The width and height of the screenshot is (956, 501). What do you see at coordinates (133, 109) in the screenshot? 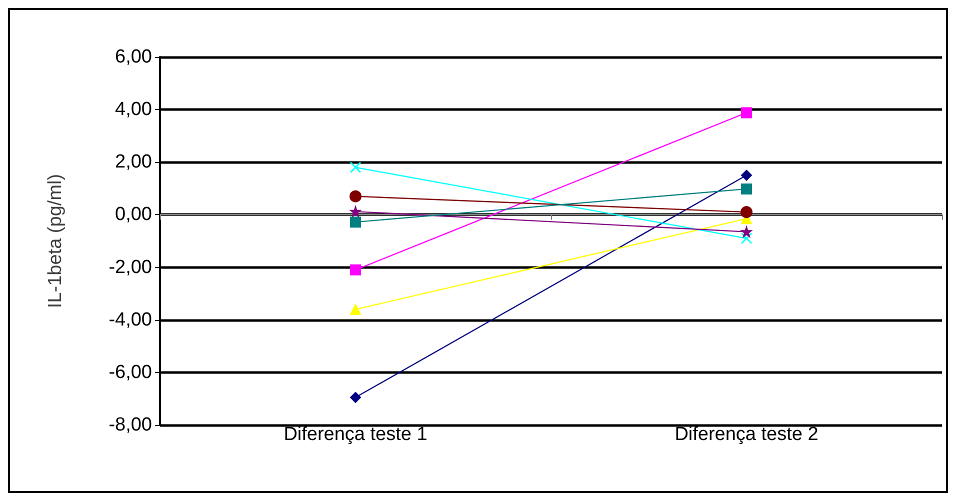
I see `y-tick-label: 4,00` at bounding box center [133, 109].